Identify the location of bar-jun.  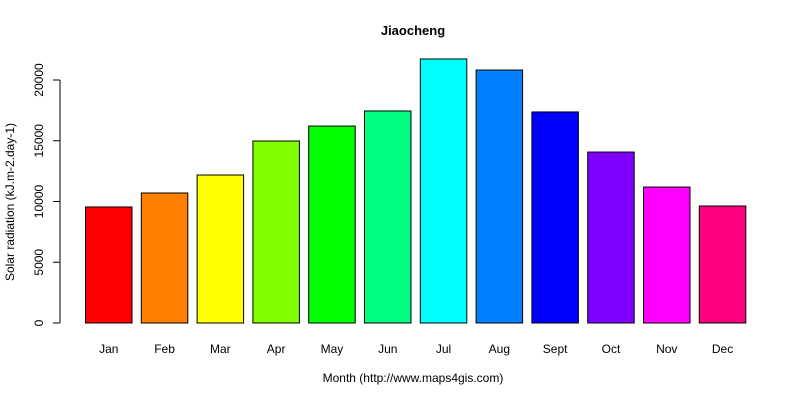
(388, 217).